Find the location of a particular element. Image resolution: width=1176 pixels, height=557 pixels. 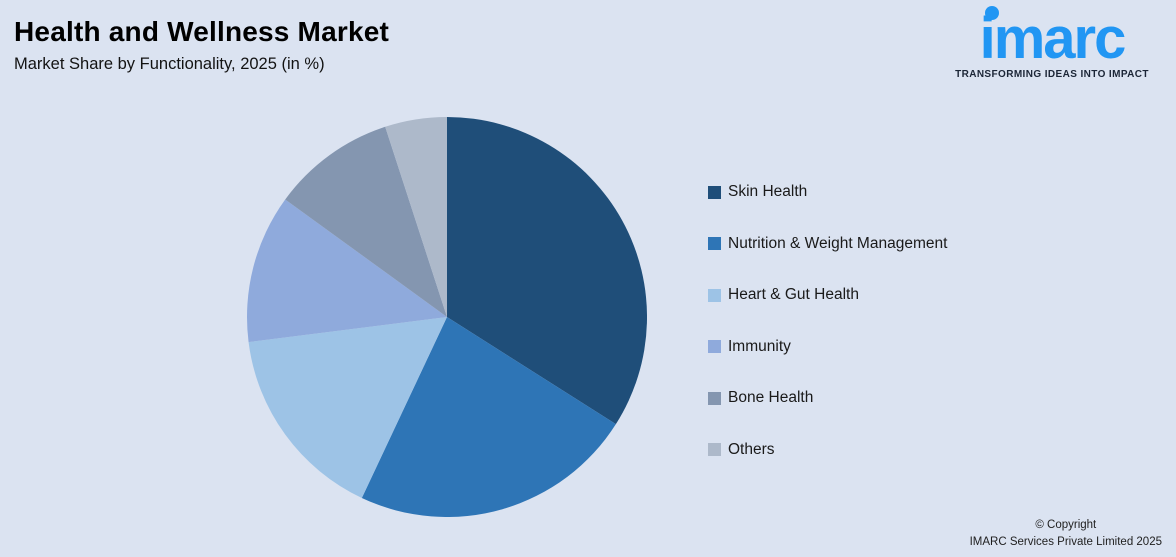

legend-swatch-bone-health is located at coordinates (714, 398).